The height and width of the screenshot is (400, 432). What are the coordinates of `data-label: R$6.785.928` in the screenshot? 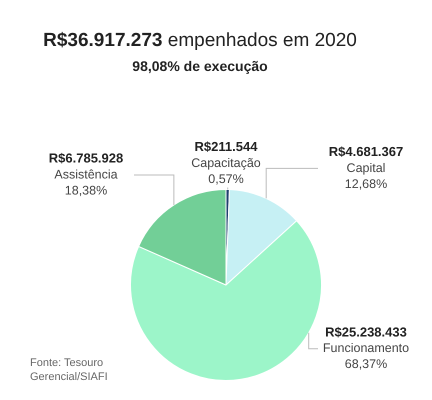 It's located at (86, 158).